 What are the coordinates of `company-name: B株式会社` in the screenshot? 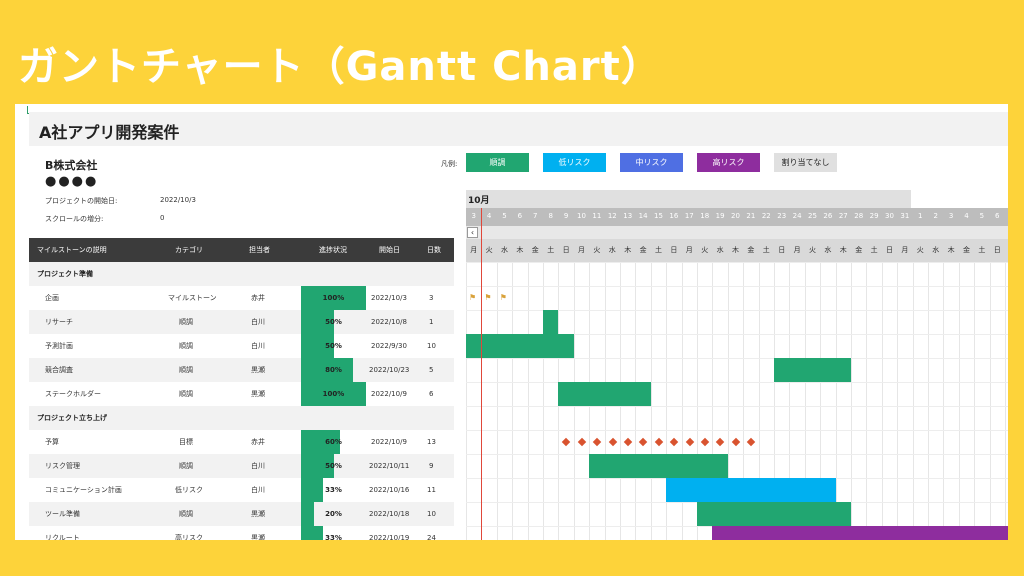 It's located at (71, 165).